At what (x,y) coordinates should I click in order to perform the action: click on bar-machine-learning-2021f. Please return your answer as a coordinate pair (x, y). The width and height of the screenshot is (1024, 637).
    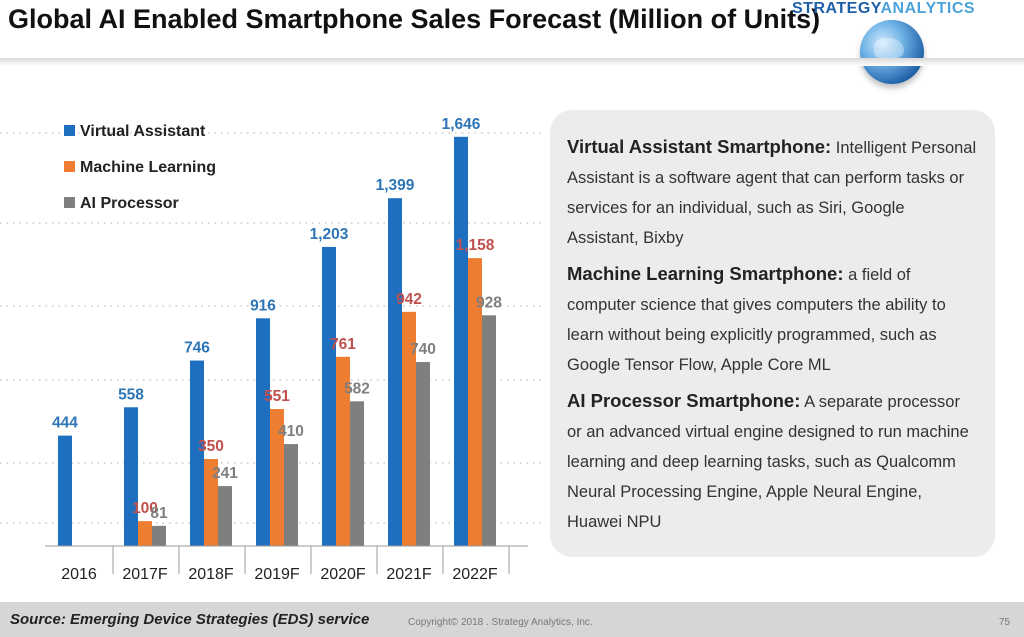
    Looking at the image, I should click on (409, 428).